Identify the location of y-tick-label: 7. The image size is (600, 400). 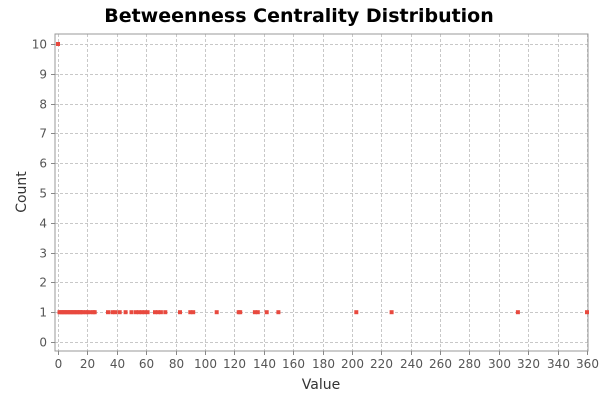
(43, 134).